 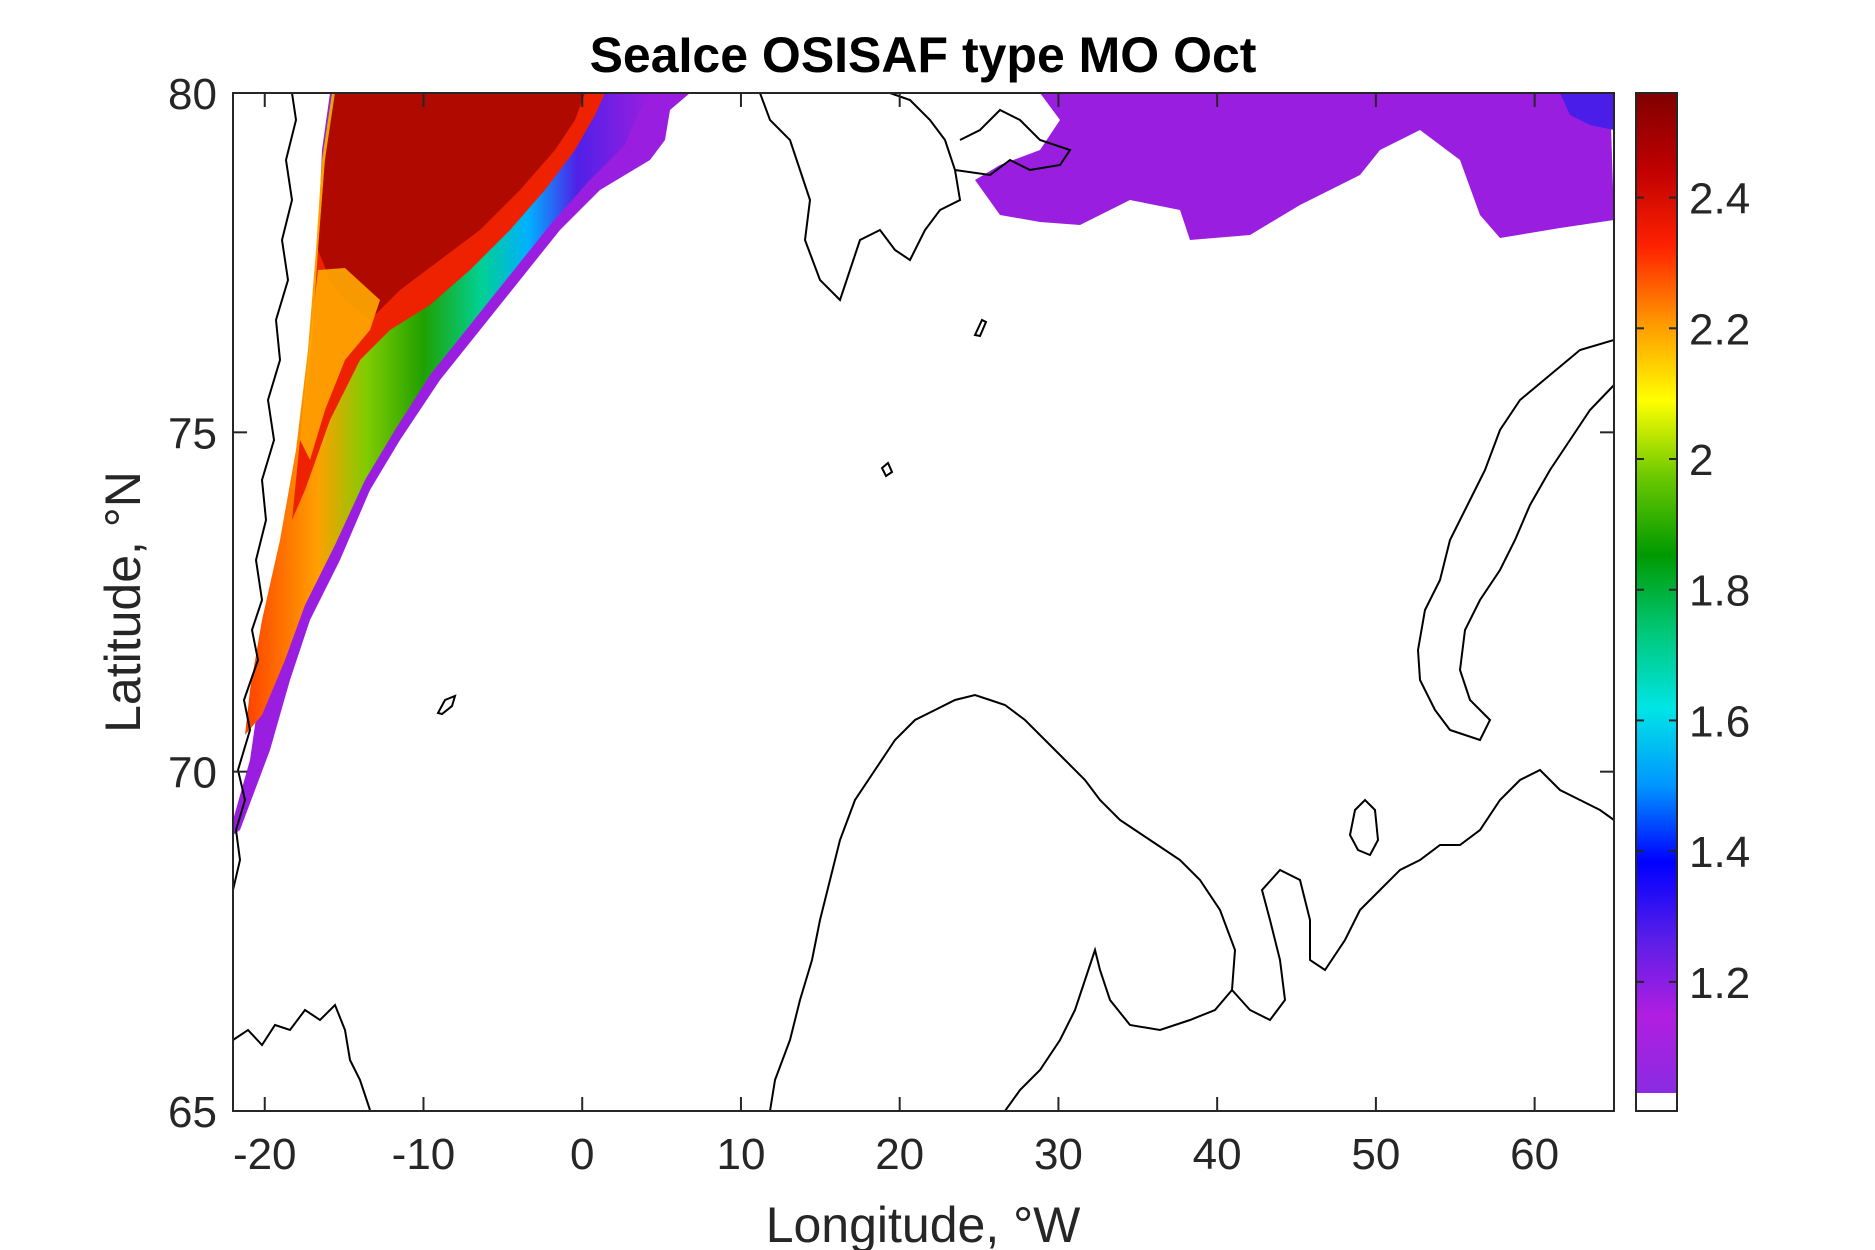 What do you see at coordinates (1719, 983) in the screenshot?
I see `colorbar-tick-label: 1.2` at bounding box center [1719, 983].